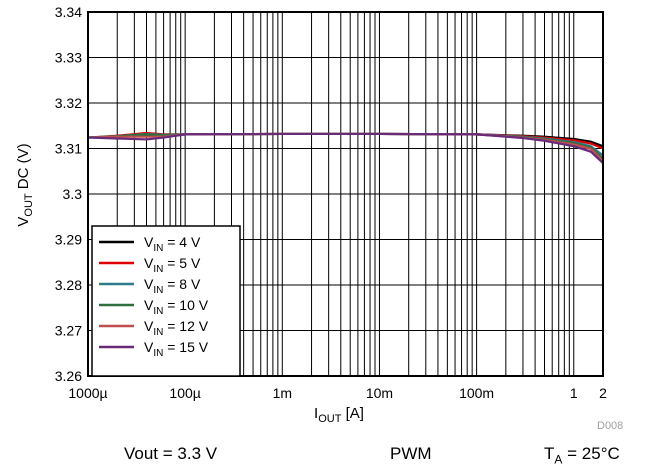 The width and height of the screenshot is (652, 469). Describe the element at coordinates (68, 149) in the screenshot. I see `y-tick-label: 3.31` at that location.